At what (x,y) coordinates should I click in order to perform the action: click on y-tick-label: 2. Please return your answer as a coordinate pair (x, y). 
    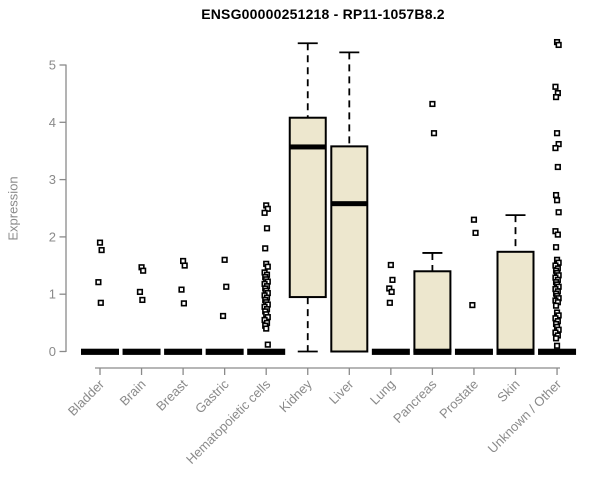
    Looking at the image, I should click on (52, 236).